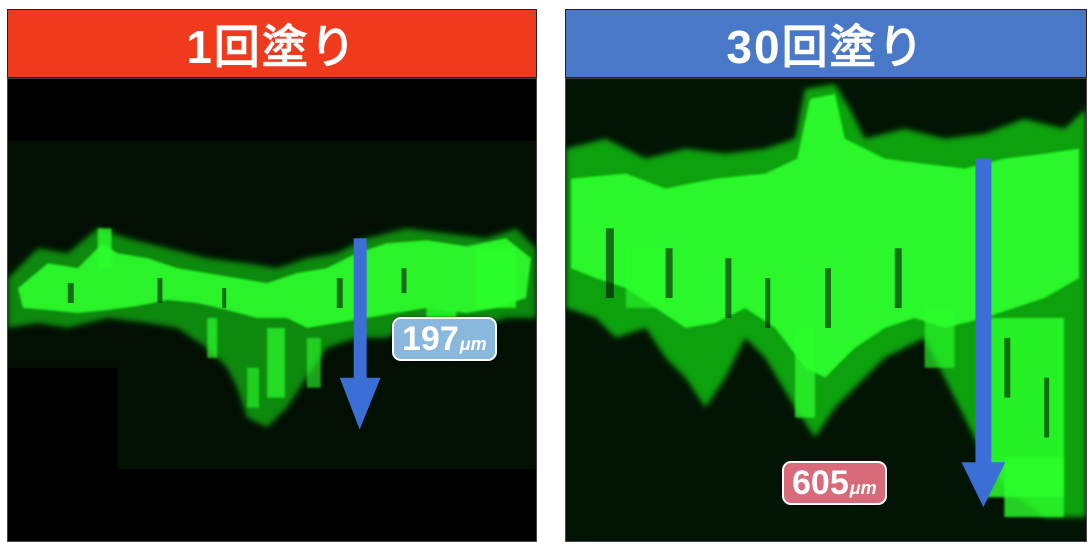  I want to click on depth-unit-single: μm, so click(473, 344).